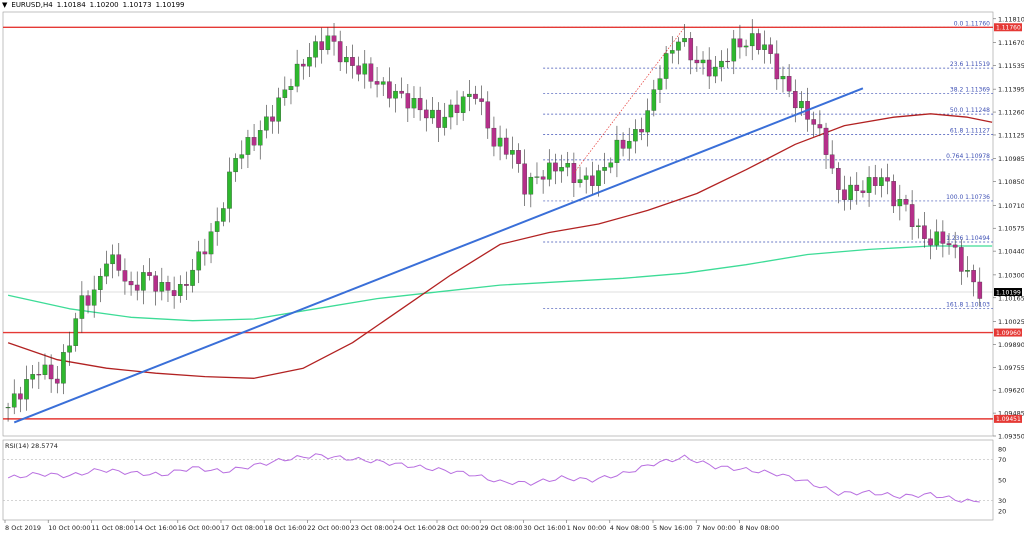 The image size is (1024, 539). I want to click on current-price-label: 1.10199, so click(1008, 292).